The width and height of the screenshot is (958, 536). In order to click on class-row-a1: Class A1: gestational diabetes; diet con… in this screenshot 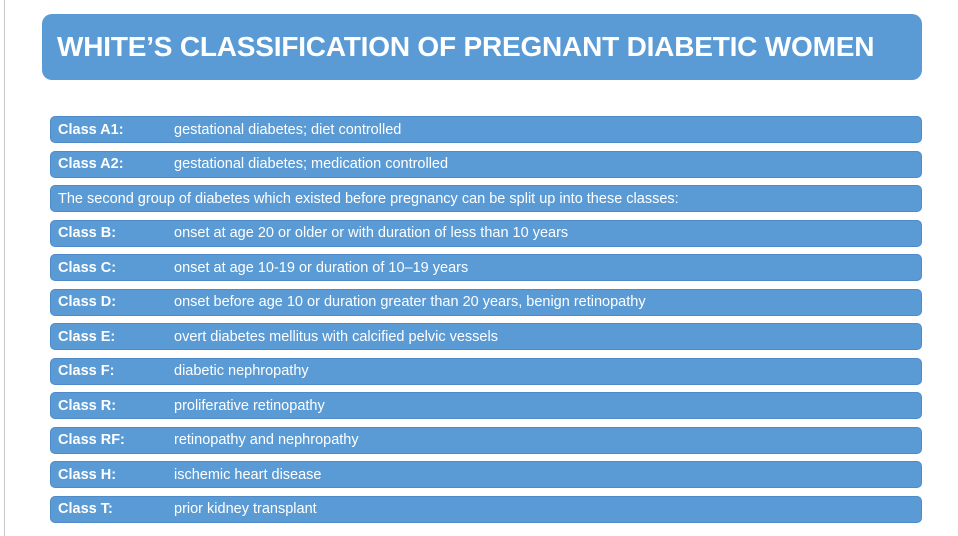, I will do `click(486, 129)`.